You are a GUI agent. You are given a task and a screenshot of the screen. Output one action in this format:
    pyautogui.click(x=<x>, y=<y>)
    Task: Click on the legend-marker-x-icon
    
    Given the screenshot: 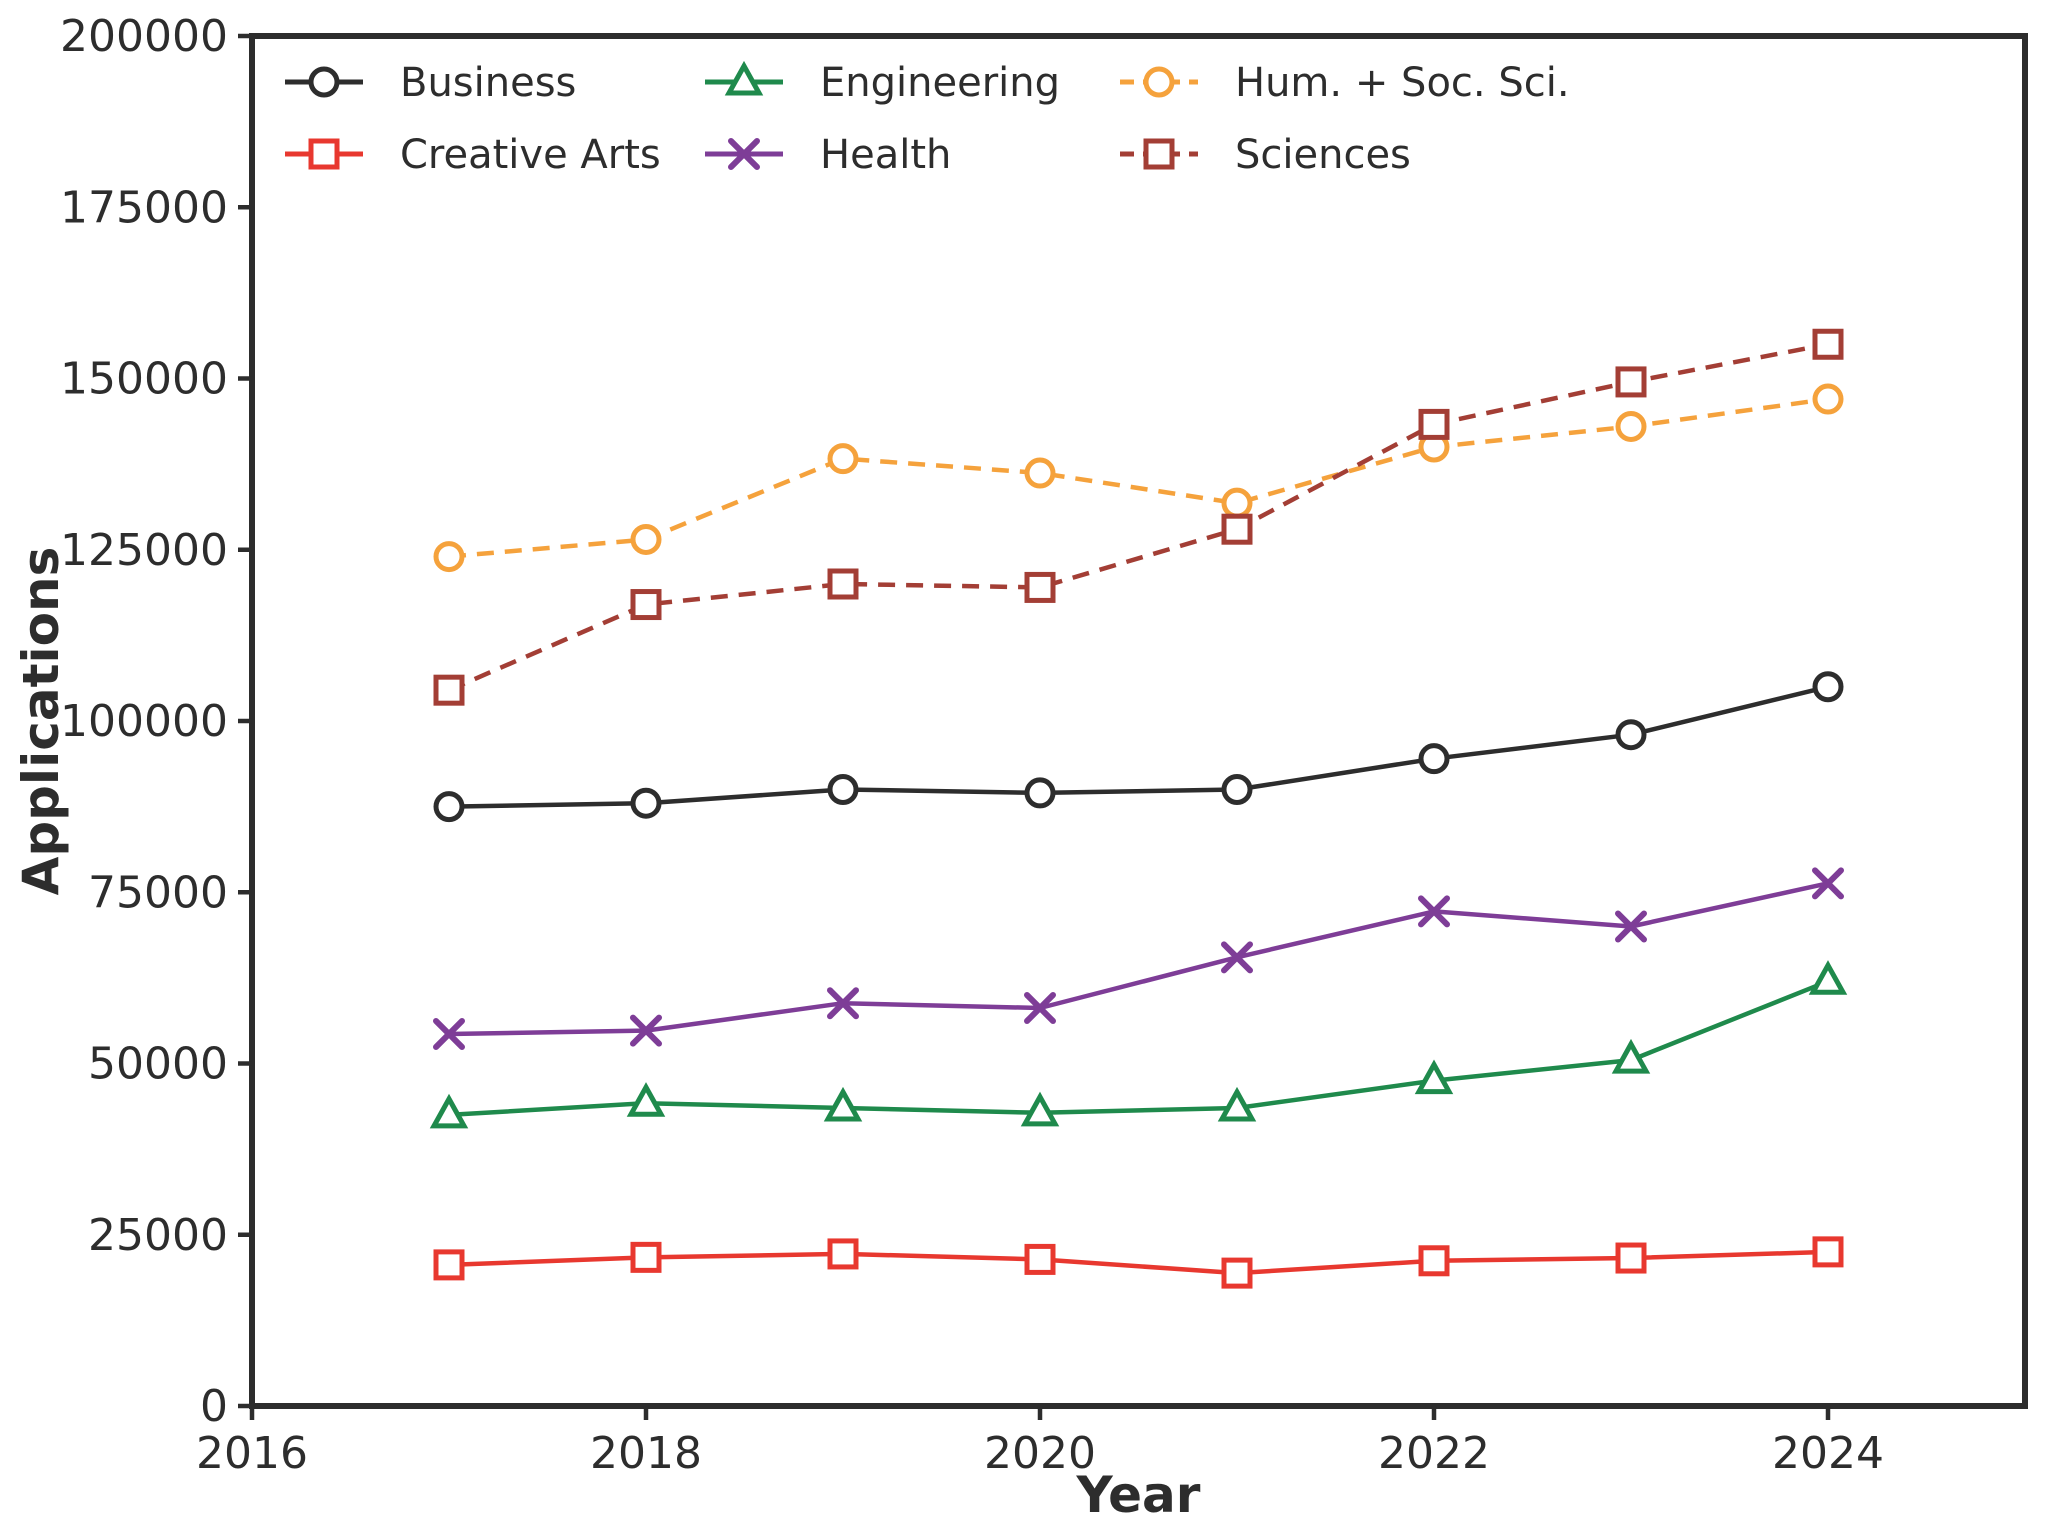 What is the action you would take?
    pyautogui.click(x=744, y=154)
    